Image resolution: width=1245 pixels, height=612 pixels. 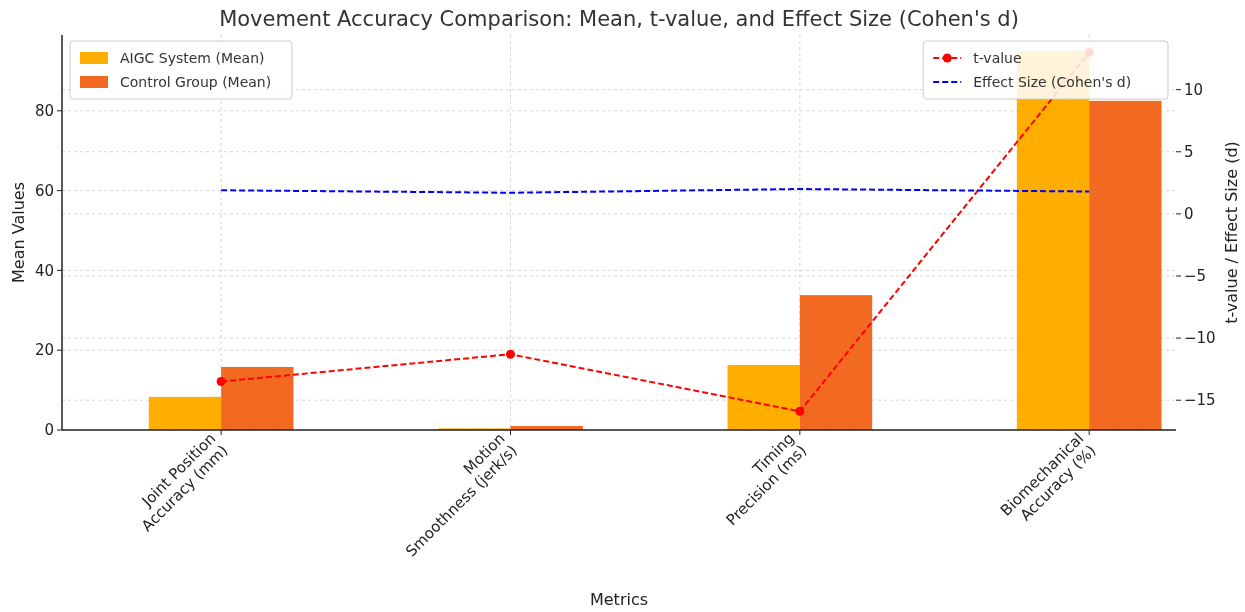 What do you see at coordinates (44, 190) in the screenshot?
I see `y-tick-label: 60` at bounding box center [44, 190].